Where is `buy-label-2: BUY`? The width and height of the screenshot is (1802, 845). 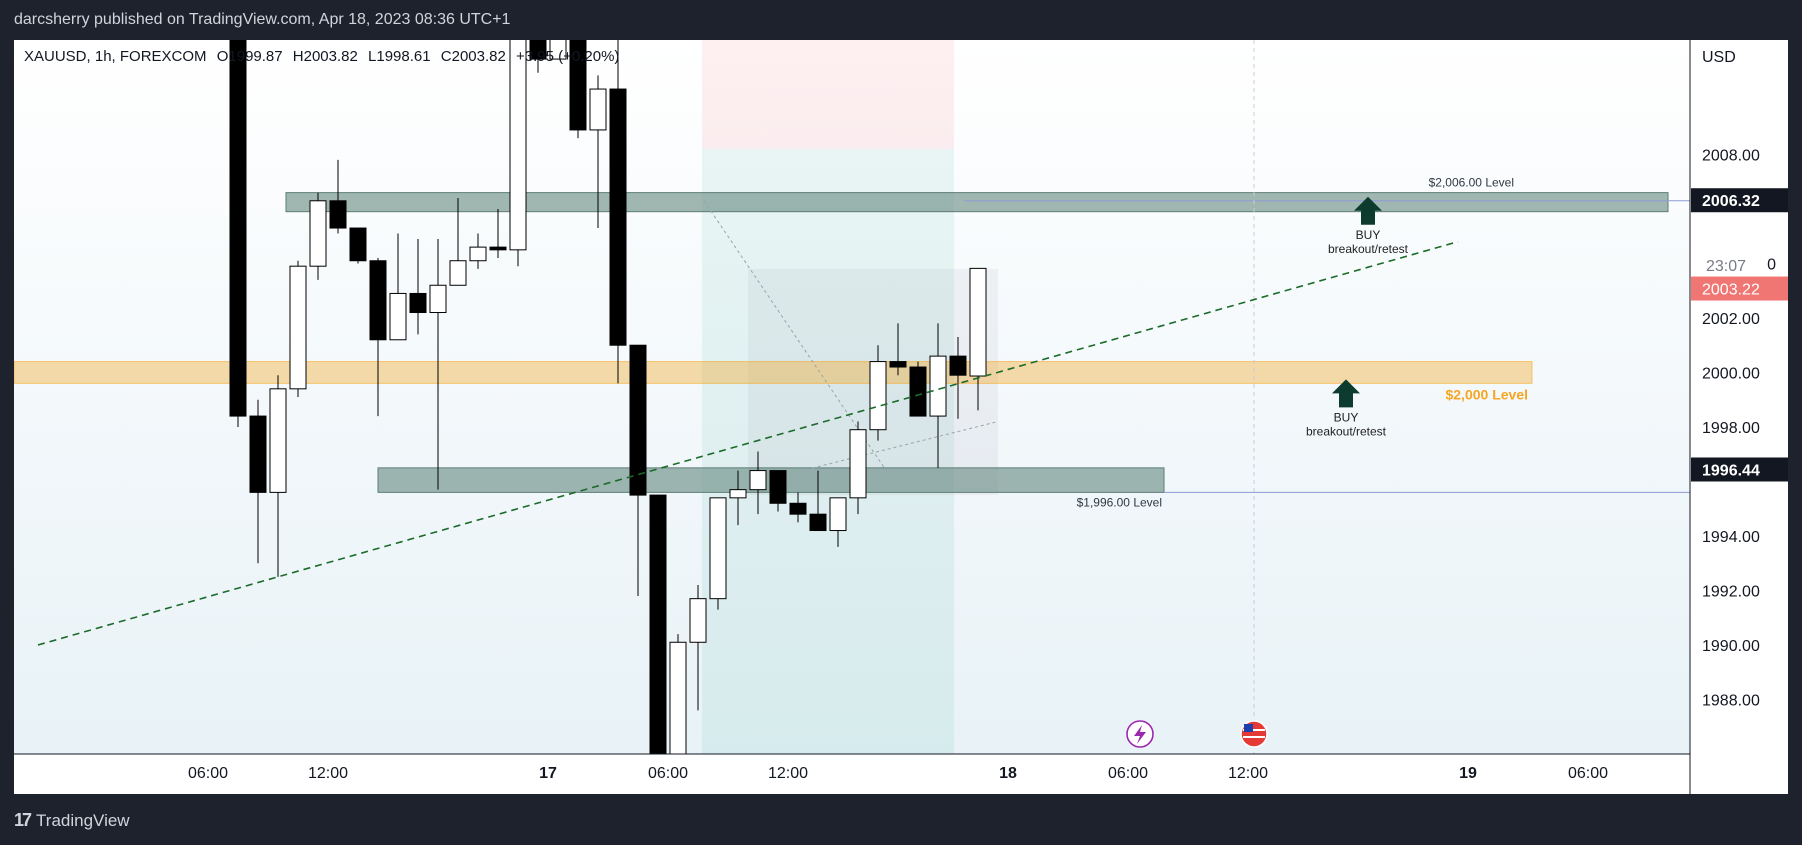 buy-label-2: BUY is located at coordinates (1346, 417).